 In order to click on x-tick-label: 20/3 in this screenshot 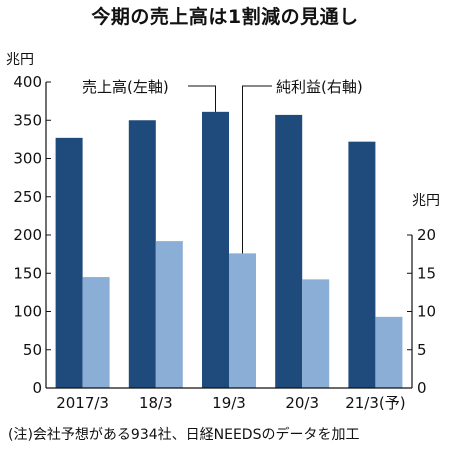, I will do `click(302, 403)`.